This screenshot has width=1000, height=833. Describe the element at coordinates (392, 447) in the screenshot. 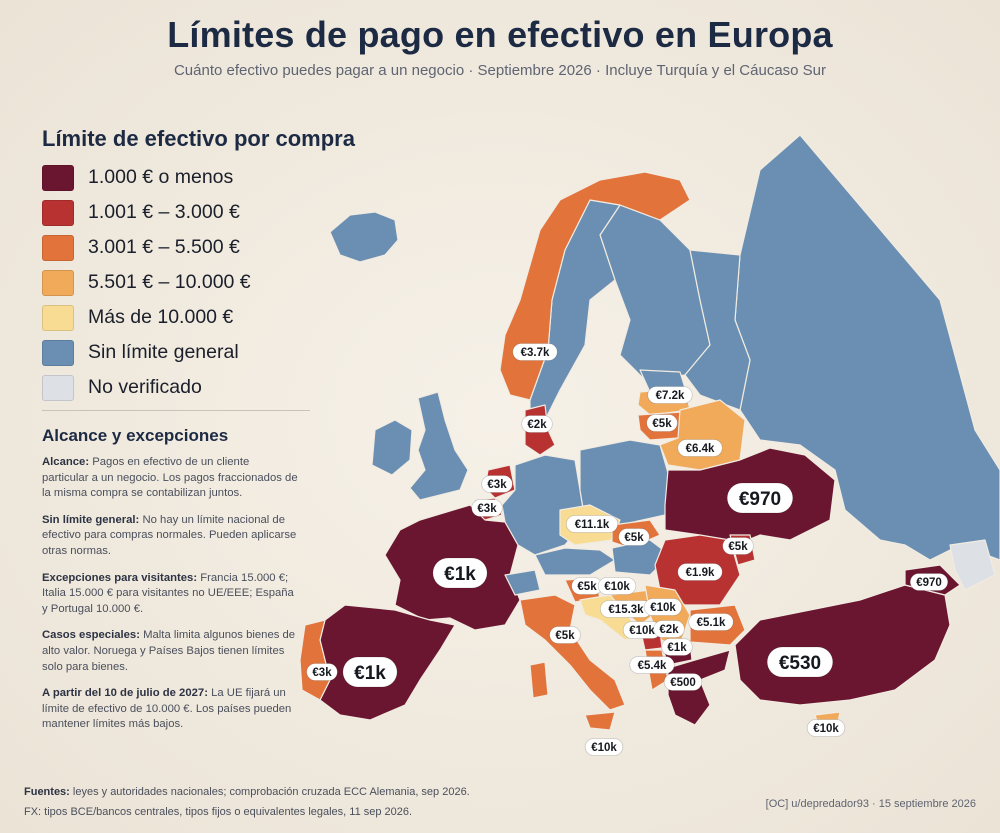

I see `country-ireland` at that location.